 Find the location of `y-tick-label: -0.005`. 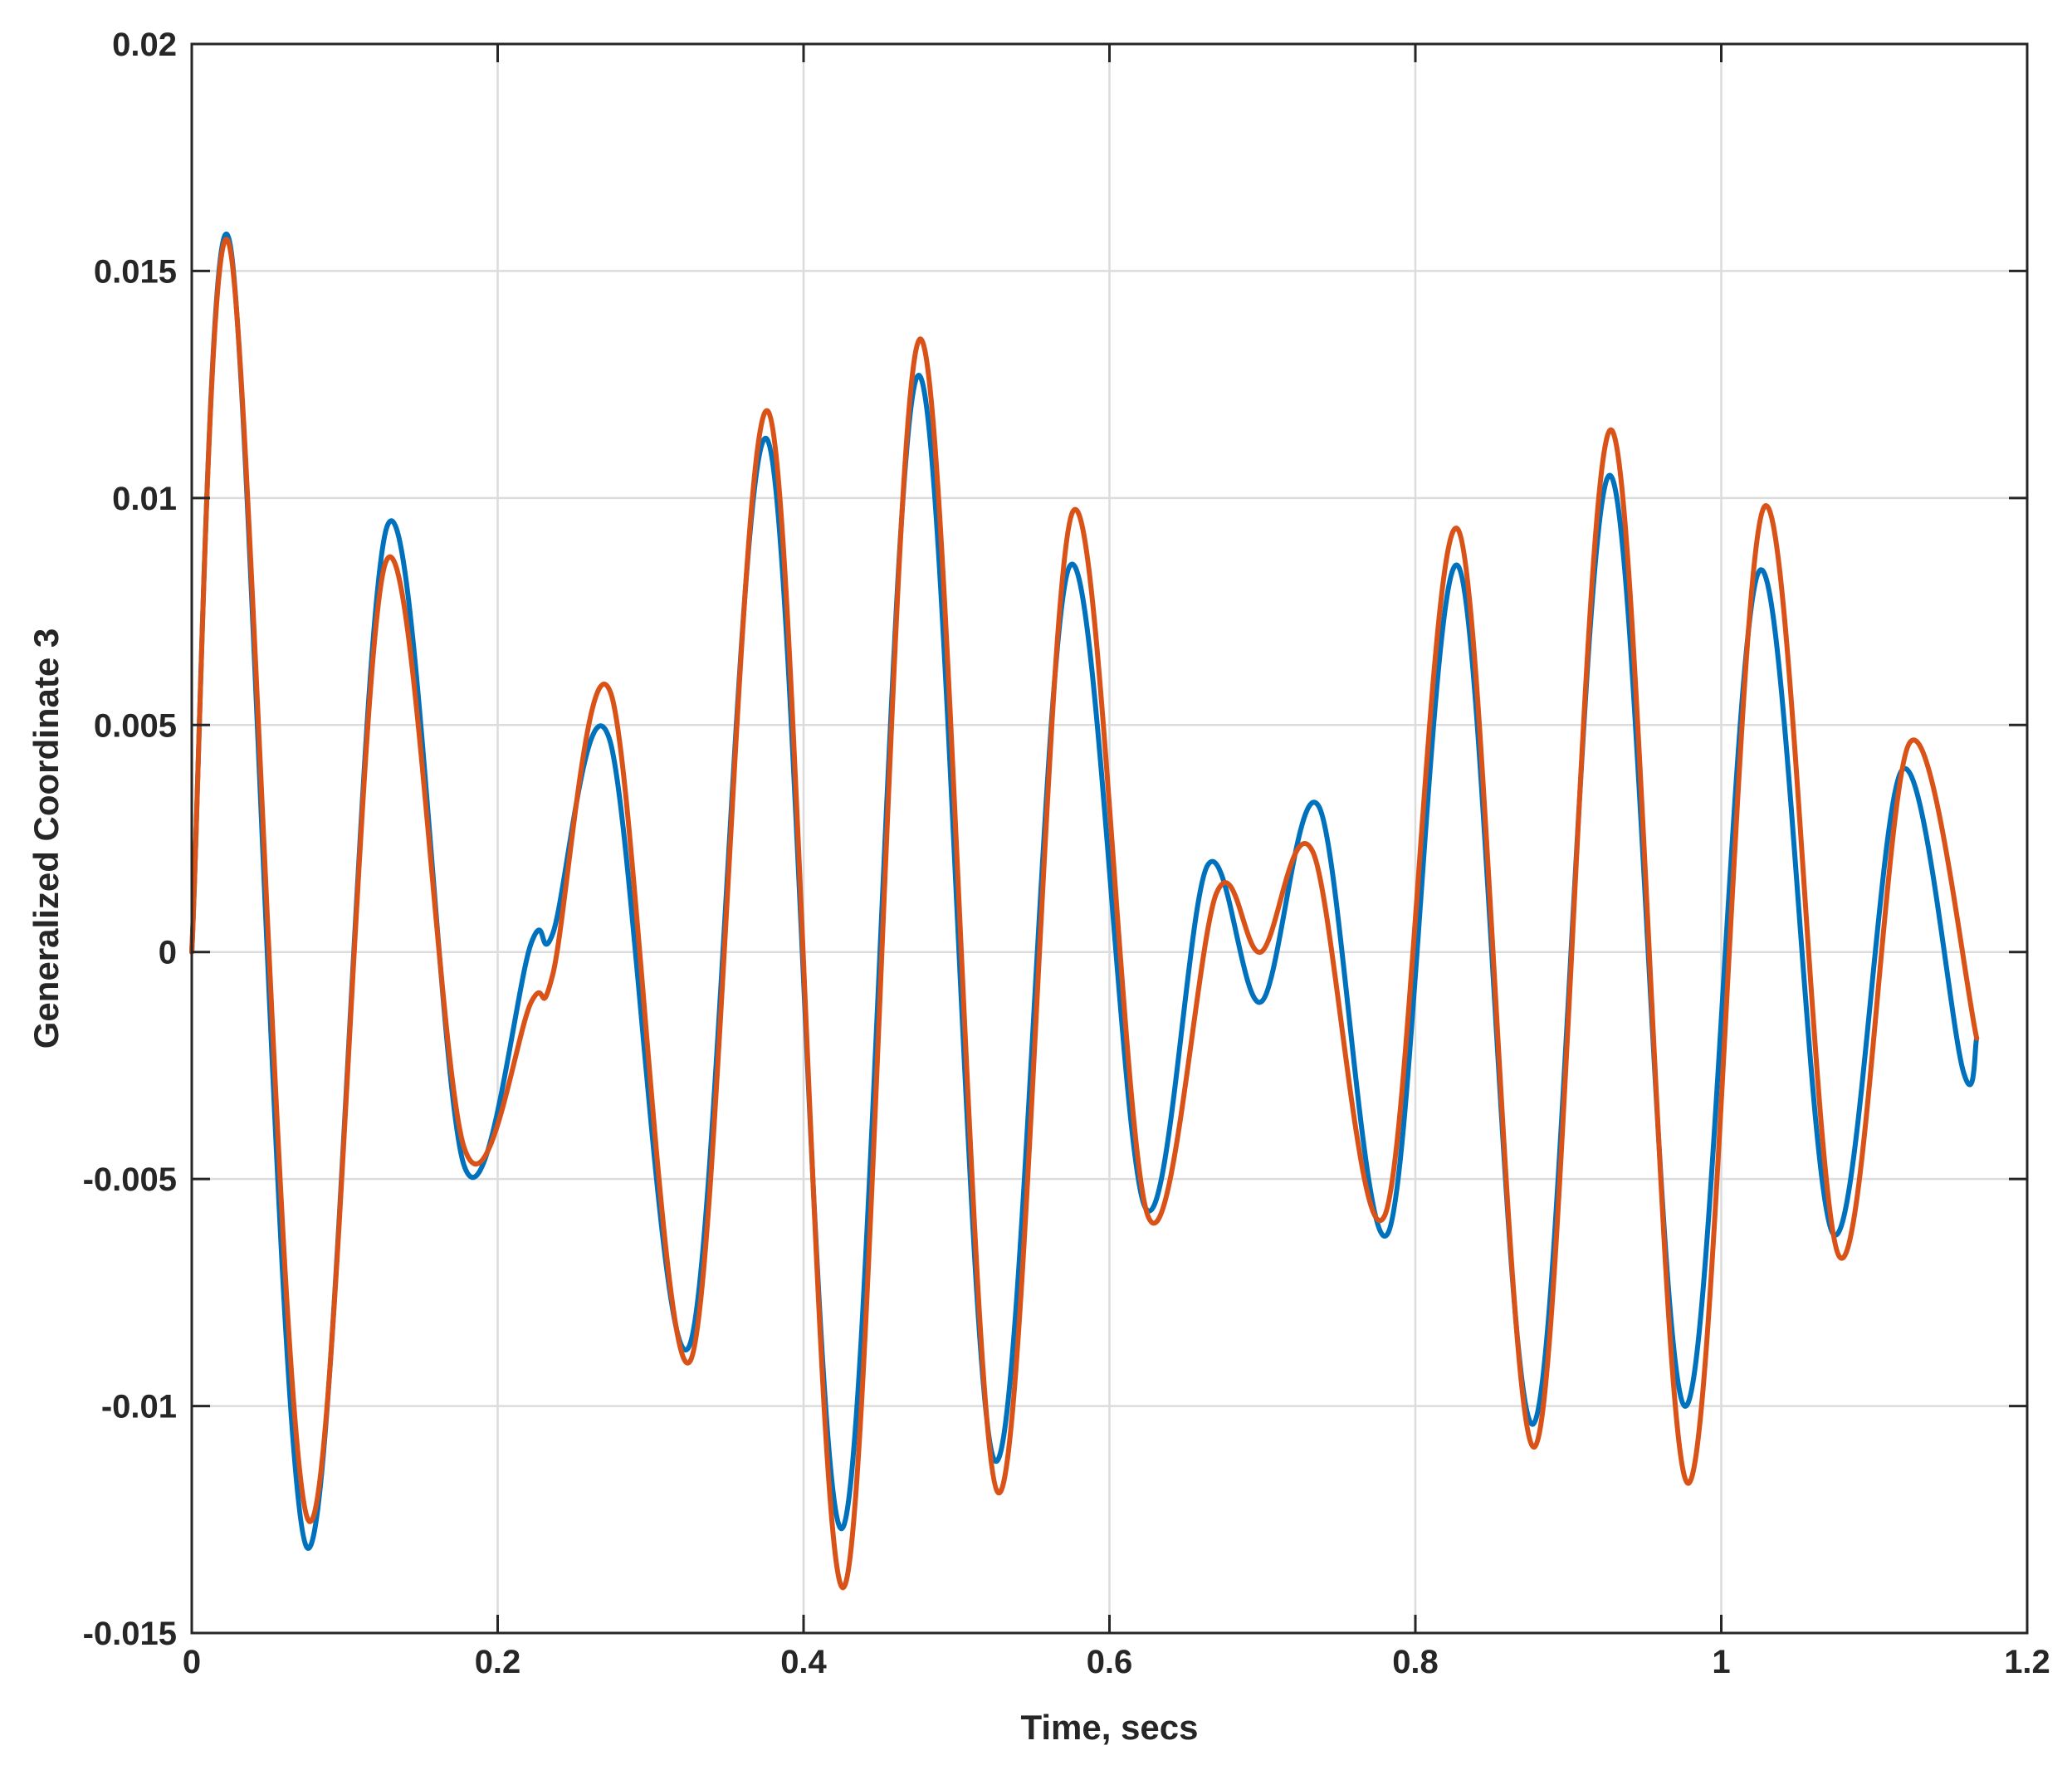

y-tick-label: -0.005 is located at coordinates (130, 1179).